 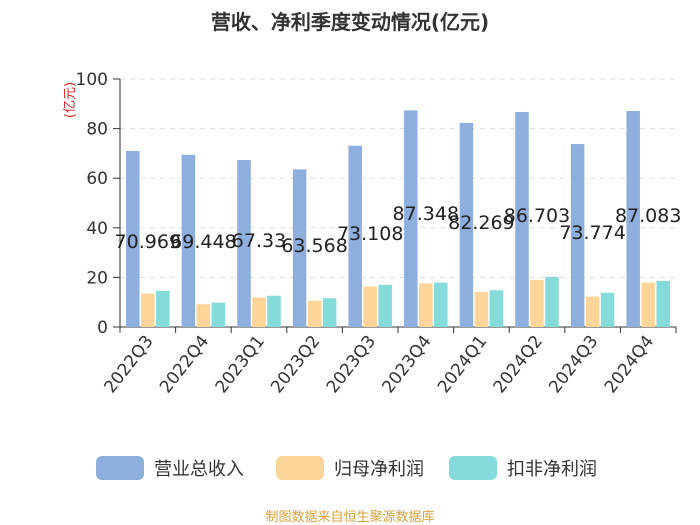 What do you see at coordinates (184, 364) in the screenshot?
I see `x-tick-label: 2022Q4` at bounding box center [184, 364].